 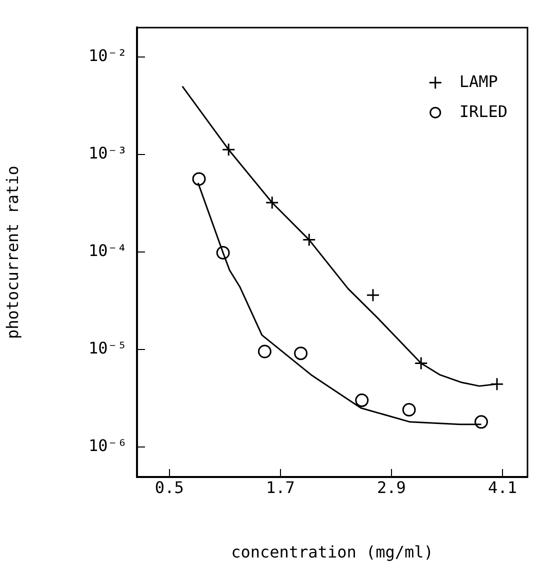 What do you see at coordinates (502, 487) in the screenshot?
I see `x-tick-label: 4.1` at bounding box center [502, 487].